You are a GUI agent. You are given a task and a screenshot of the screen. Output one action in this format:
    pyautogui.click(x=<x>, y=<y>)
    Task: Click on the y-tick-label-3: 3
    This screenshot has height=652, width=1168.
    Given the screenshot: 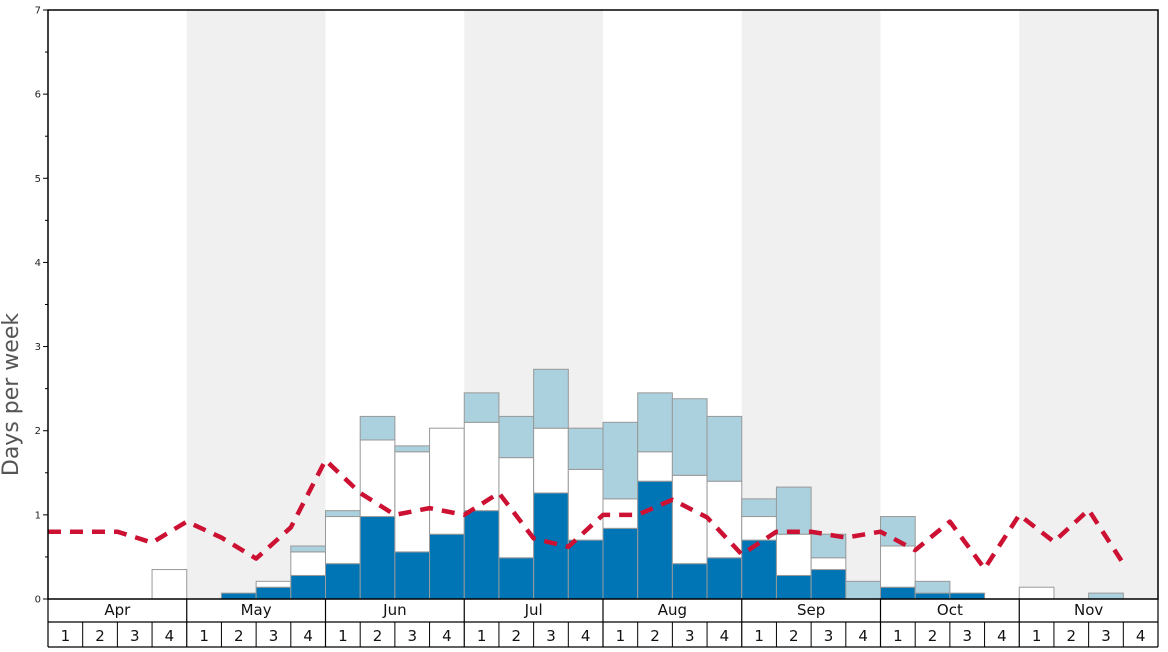 What is the action you would take?
    pyautogui.click(x=38, y=347)
    